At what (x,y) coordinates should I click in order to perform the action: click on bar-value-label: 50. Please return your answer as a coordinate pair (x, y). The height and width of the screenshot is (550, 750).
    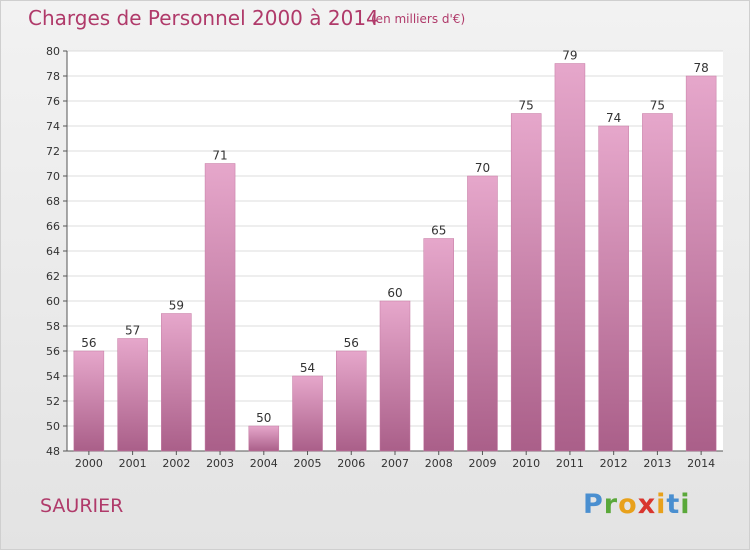
    Looking at the image, I should click on (263, 418).